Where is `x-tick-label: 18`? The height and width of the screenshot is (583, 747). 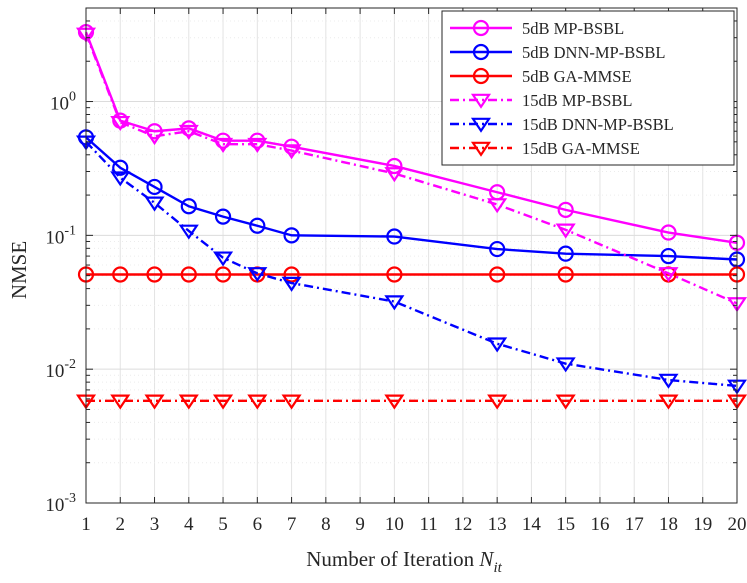
x-tick-label: 18 is located at coordinates (668, 524).